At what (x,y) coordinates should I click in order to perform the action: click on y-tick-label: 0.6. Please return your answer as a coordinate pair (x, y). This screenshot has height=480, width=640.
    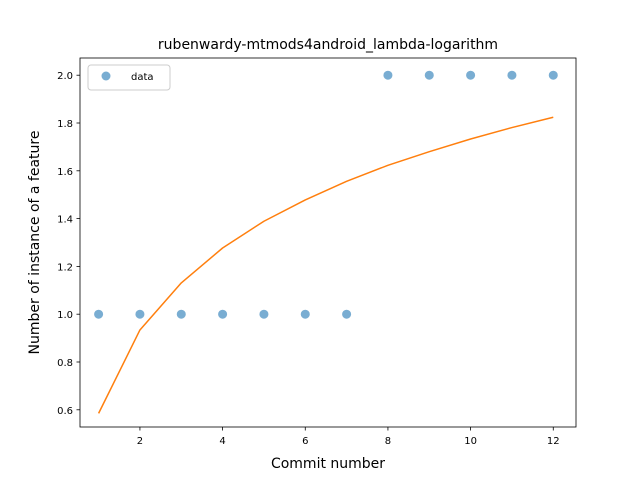
    Looking at the image, I should click on (65, 411).